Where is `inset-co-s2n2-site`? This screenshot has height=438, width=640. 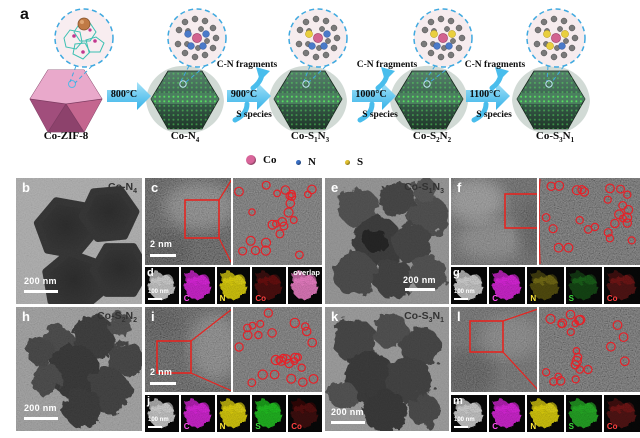
inset-co-s2n2-site is located at coordinates (443, 38).